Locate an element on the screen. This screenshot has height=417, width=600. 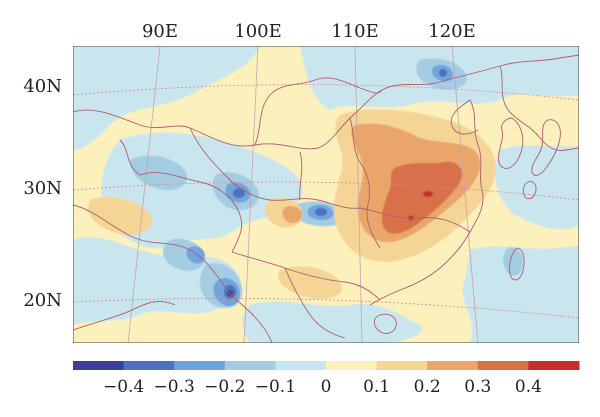
bay-coast is located at coordinates (124, 315).